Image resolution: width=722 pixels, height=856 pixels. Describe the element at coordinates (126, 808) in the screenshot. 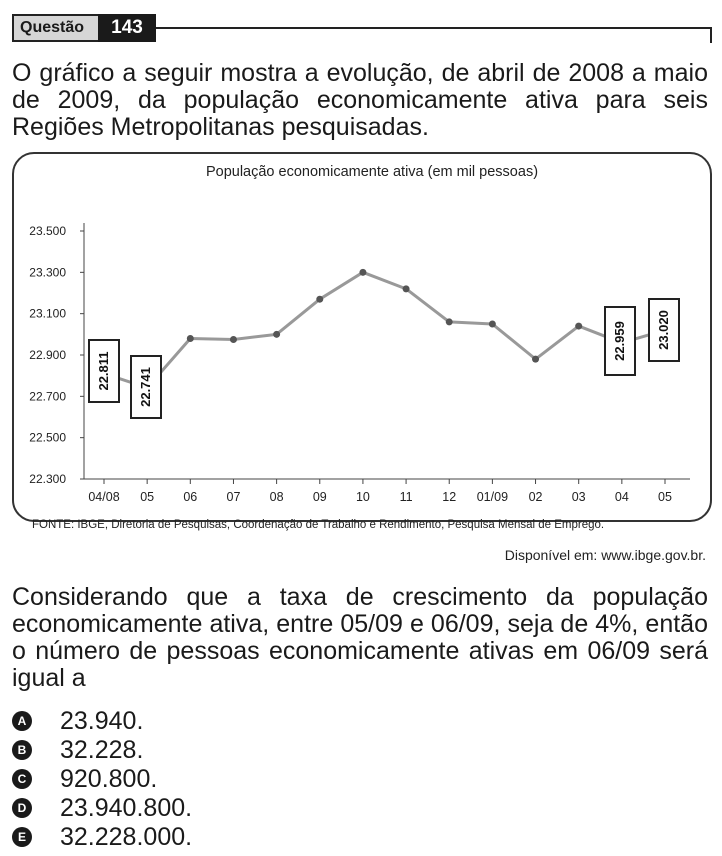

I see `option-d-text: 23.940.800.` at that location.